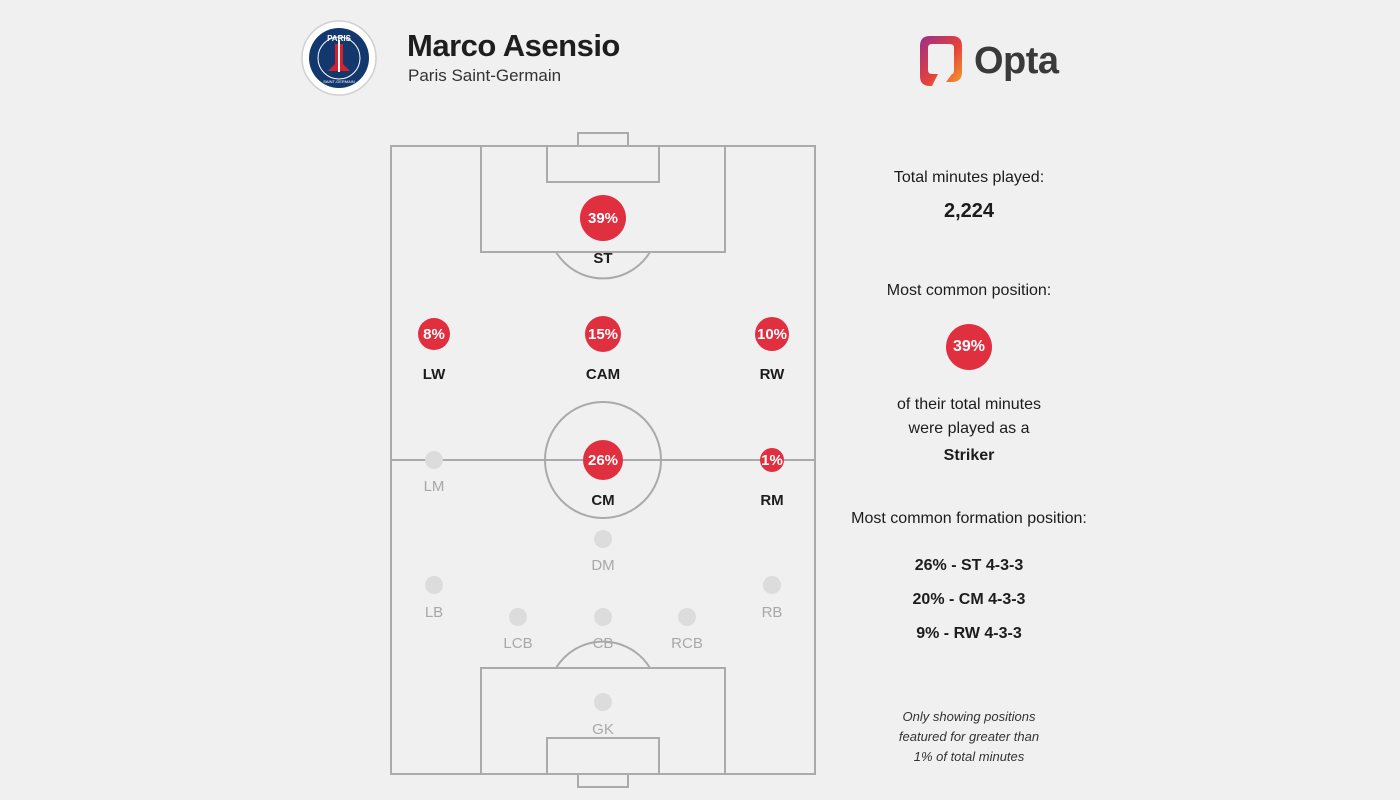  I want to click on position-label-cam: CAM, so click(603, 374).